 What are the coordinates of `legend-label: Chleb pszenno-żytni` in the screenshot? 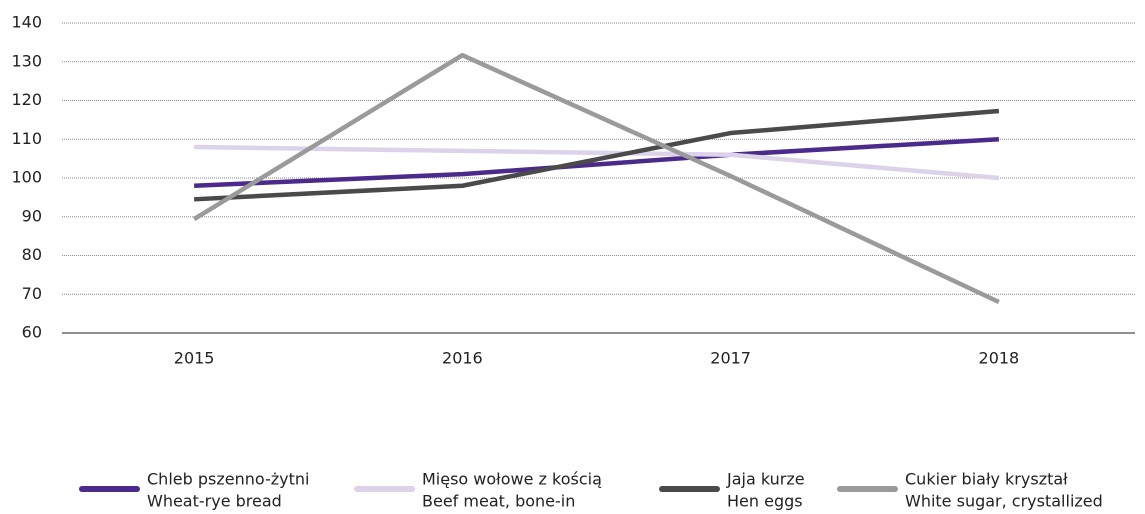 It's located at (228, 479).